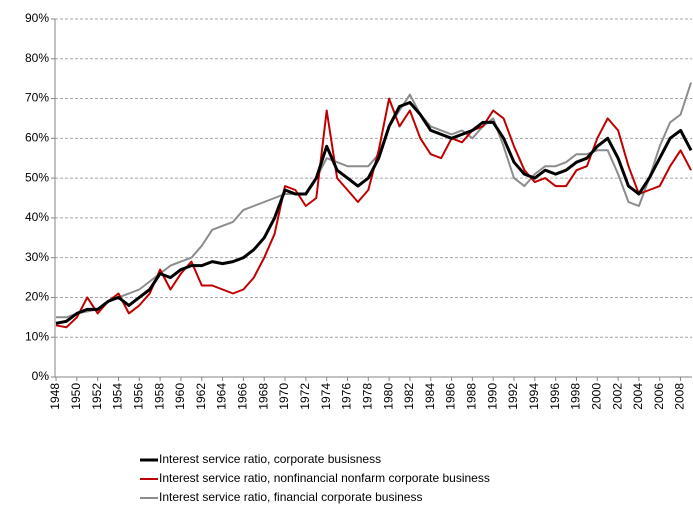  I want to click on x-tick-label: 1948, so click(55, 396).